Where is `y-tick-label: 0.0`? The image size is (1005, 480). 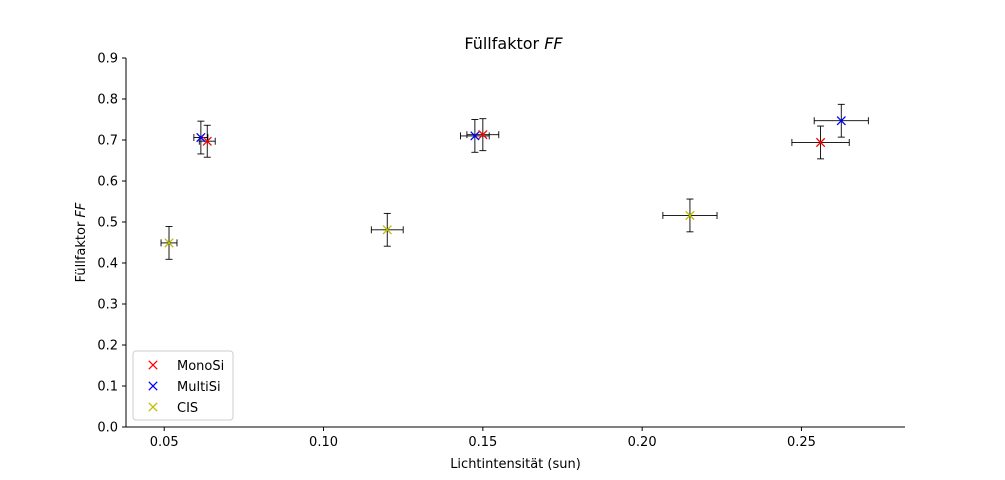 y-tick-label: 0.0 is located at coordinates (107, 428).